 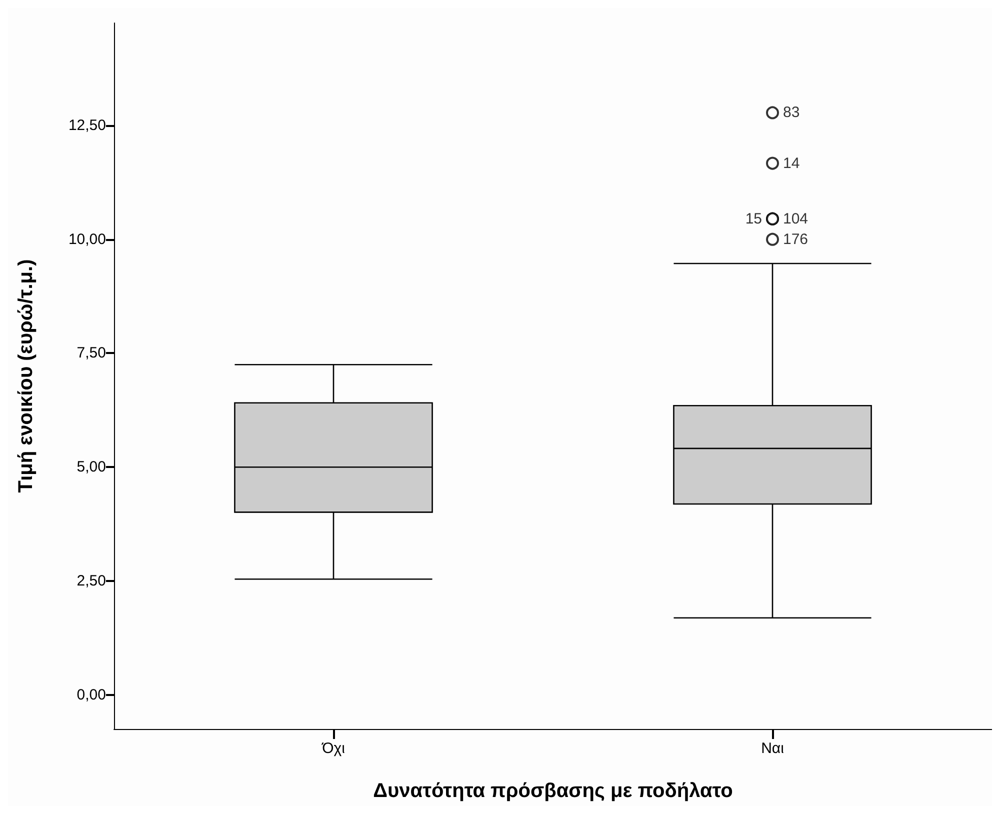 I want to click on annotation: 15, so click(x=753, y=219).